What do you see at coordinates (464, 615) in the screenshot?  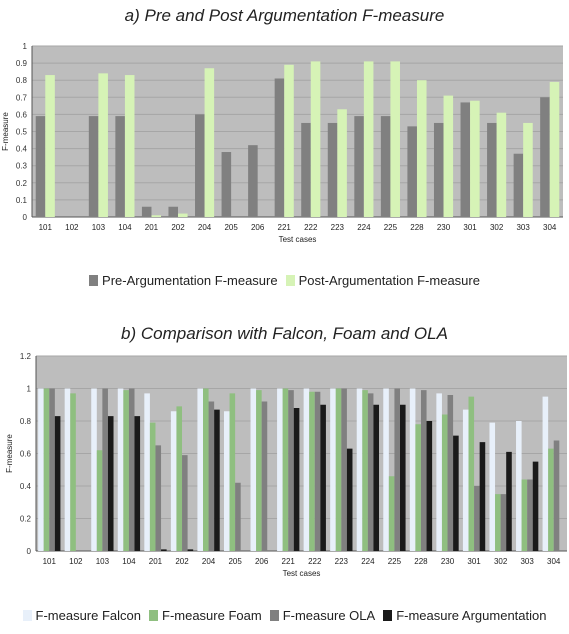 I see `legend-item: F-measure Argumentation` at bounding box center [464, 615].